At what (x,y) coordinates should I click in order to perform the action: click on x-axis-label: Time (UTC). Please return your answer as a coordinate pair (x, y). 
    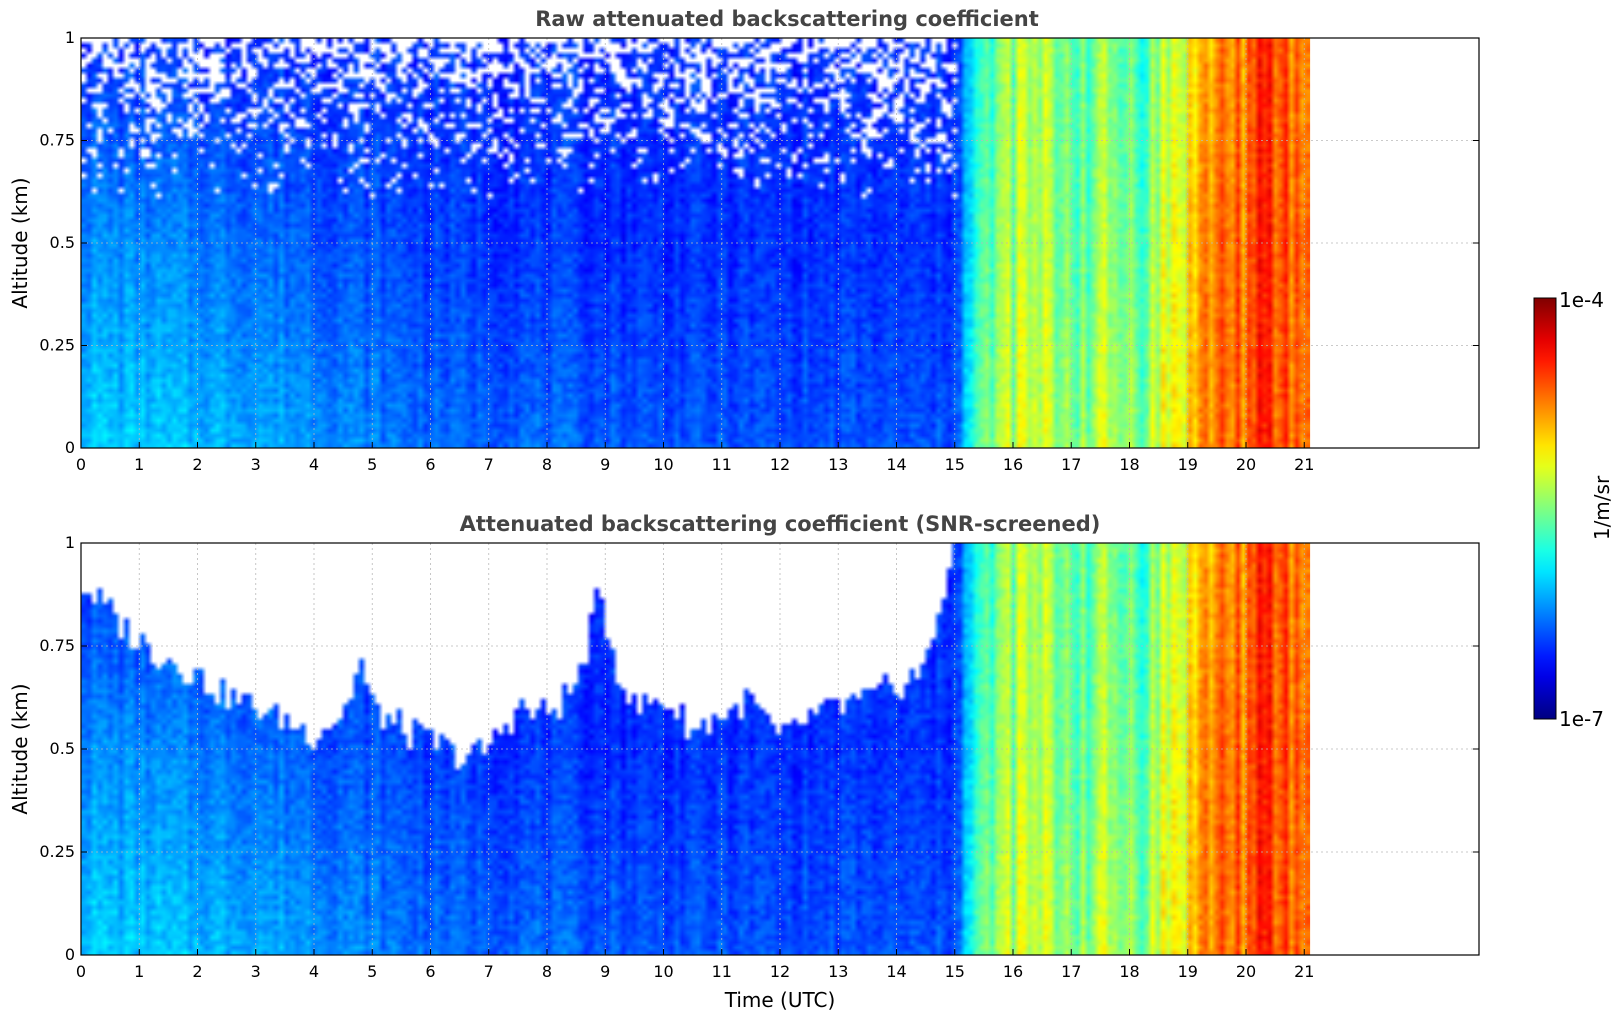
    Looking at the image, I should click on (780, 1000).